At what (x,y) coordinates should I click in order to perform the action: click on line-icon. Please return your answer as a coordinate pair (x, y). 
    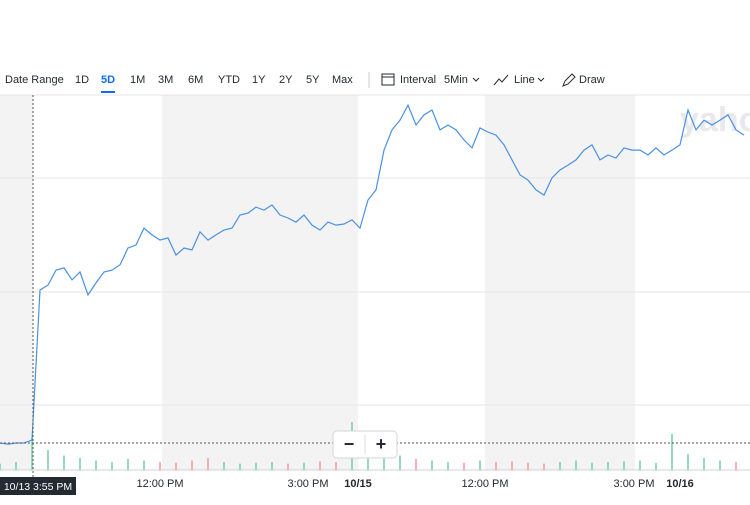
    Looking at the image, I should click on (501, 80).